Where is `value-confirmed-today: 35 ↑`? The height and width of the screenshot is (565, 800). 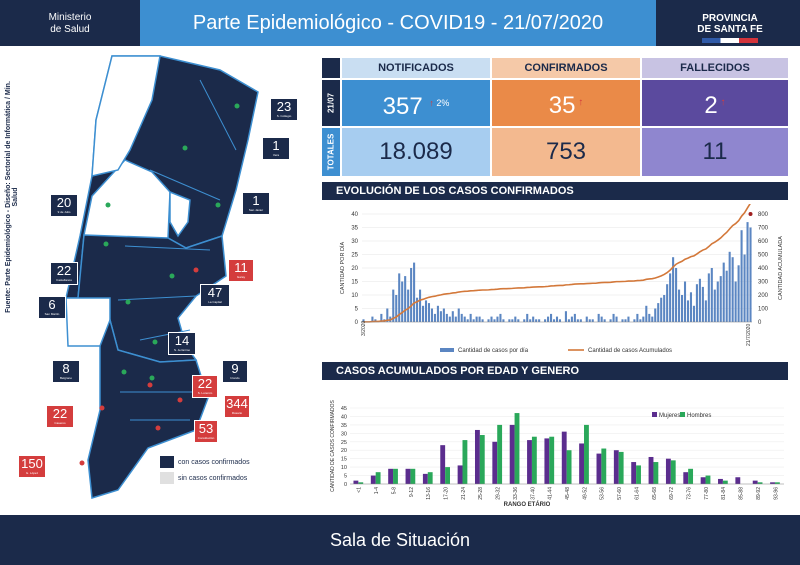 value-confirmed-today: 35 ↑ is located at coordinates (566, 103).